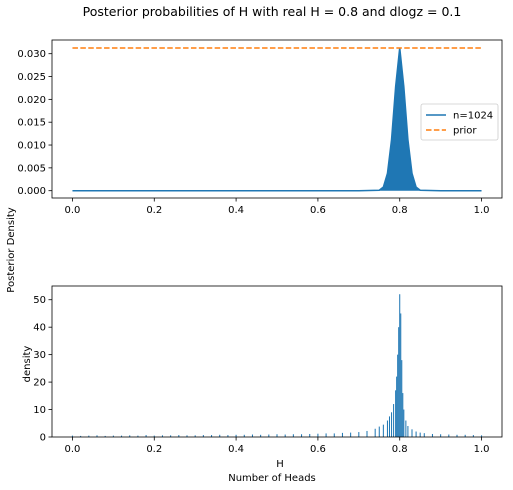 The height and width of the screenshot is (490, 513). Describe the element at coordinates (272, 478) in the screenshot. I see `shared-x-axis-label: Number of Heads` at that location.